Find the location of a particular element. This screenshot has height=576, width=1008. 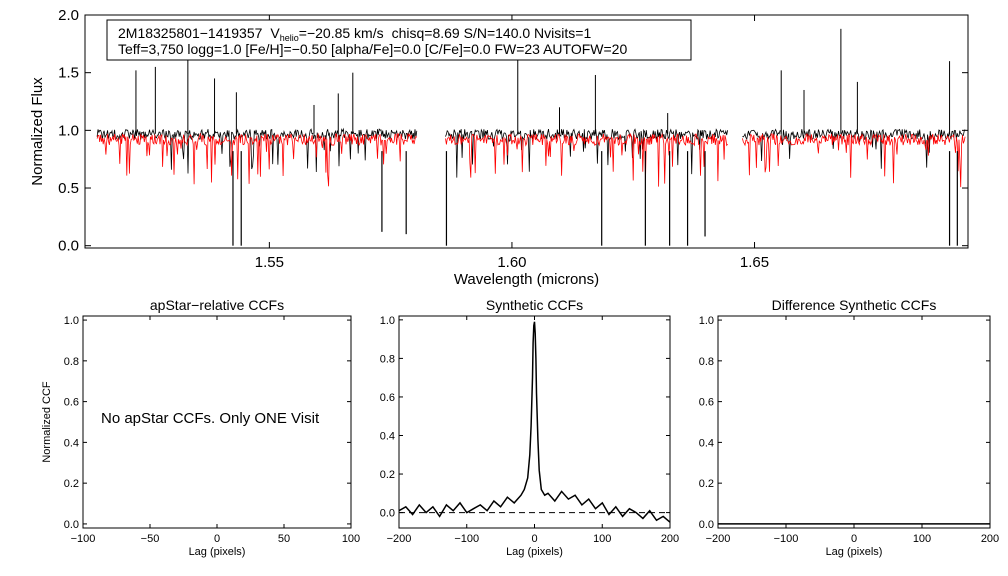

synthetic-ccf-line is located at coordinates (534, 422).